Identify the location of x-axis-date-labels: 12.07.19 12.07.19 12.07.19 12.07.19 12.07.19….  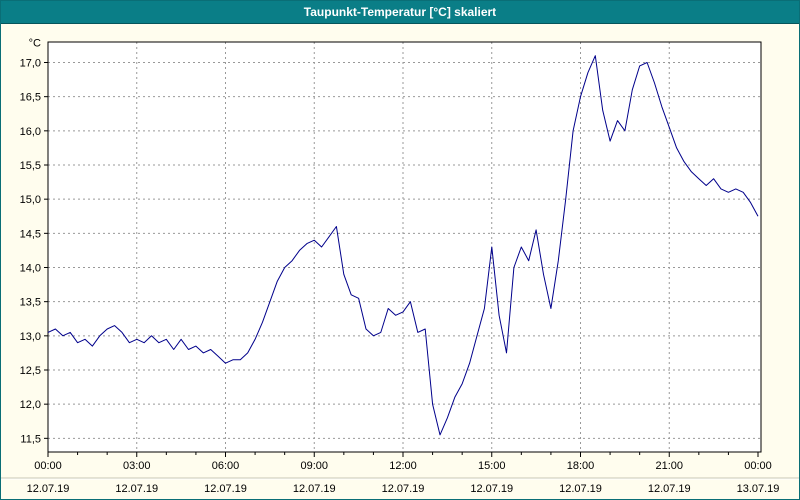
(403, 489).